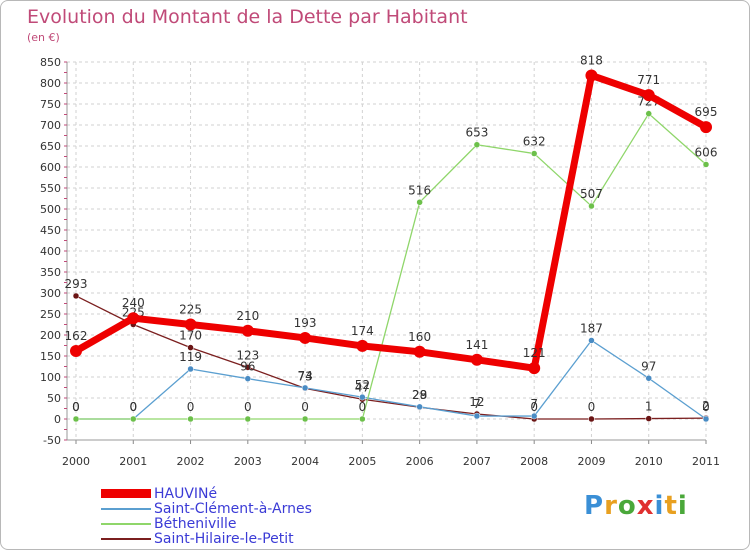  Describe the element at coordinates (50, 314) in the screenshot. I see `y-tick-label: 250` at that location.